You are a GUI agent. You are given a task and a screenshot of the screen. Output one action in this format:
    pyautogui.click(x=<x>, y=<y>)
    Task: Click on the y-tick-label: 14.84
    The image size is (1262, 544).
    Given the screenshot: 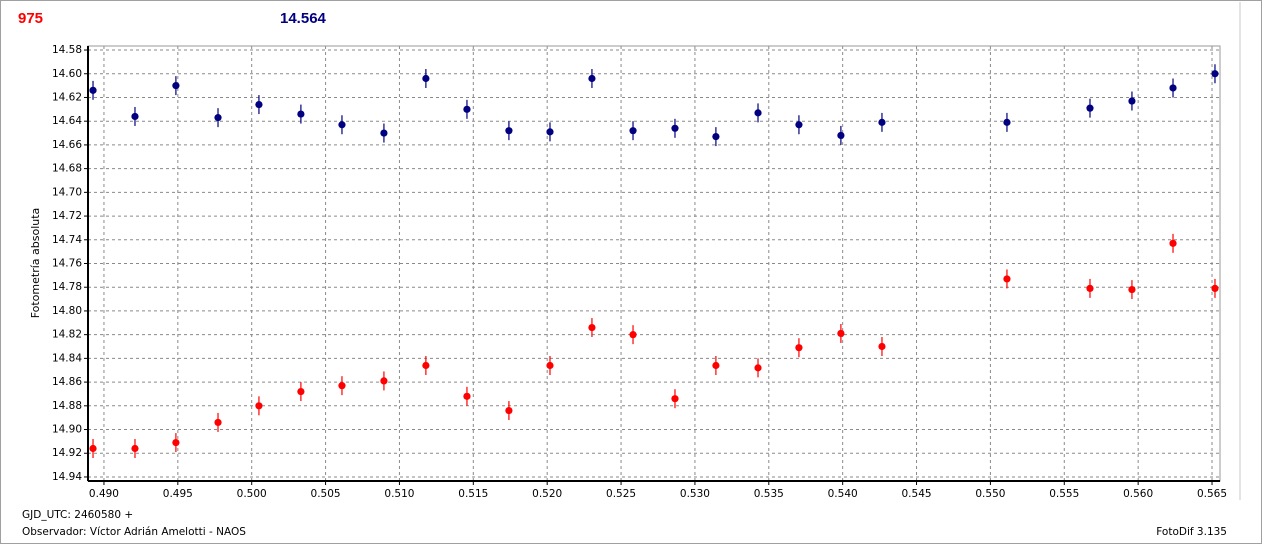 What is the action you would take?
    pyautogui.click(x=67, y=358)
    